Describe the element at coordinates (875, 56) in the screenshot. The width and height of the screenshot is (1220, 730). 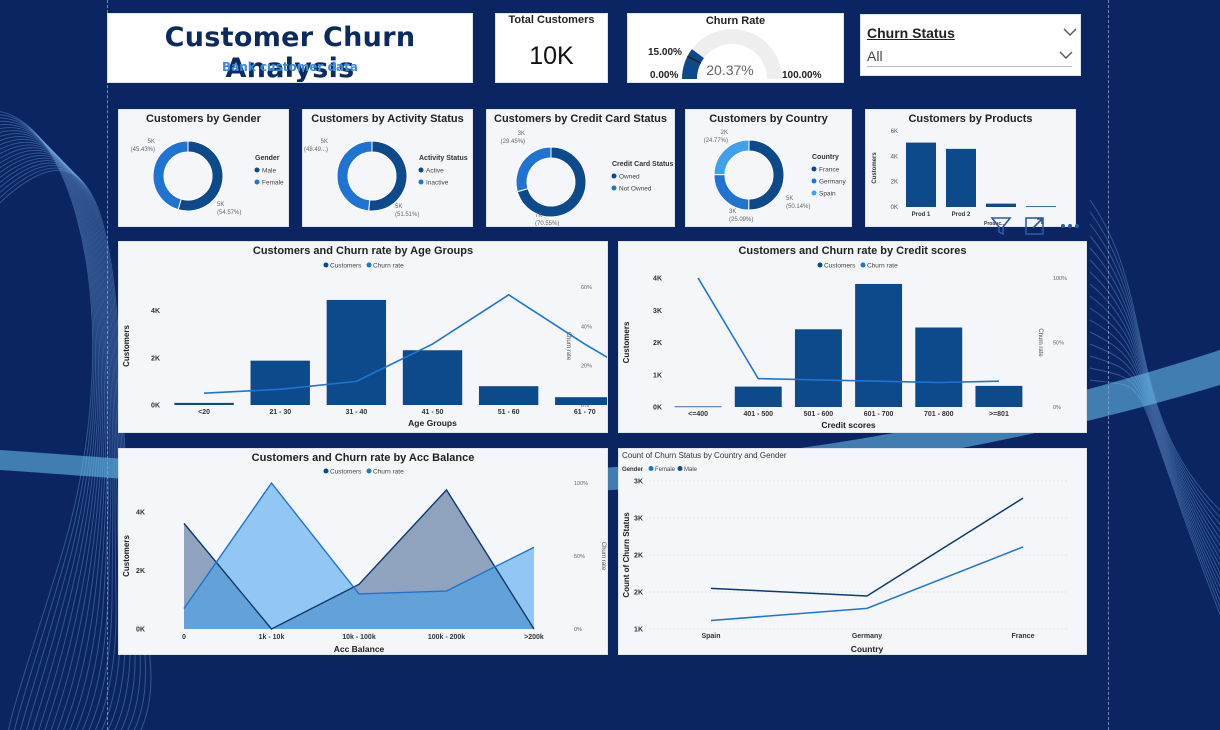
I see `slicer-value: All` at that location.